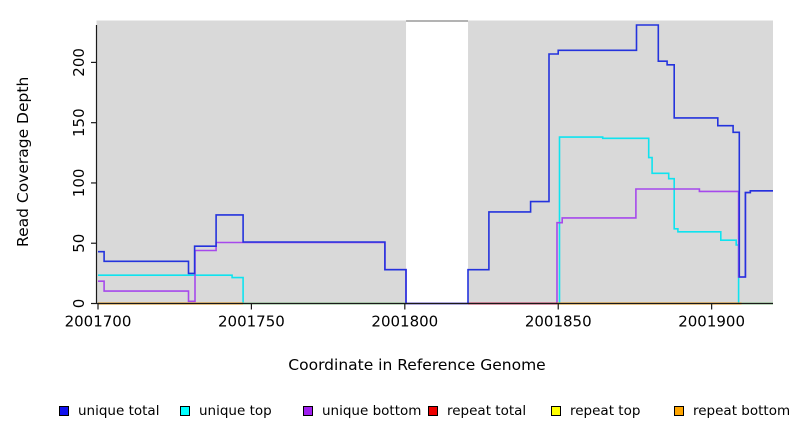 This screenshot has height=432, width=792. I want to click on legend-label: unique total, so click(119, 411).